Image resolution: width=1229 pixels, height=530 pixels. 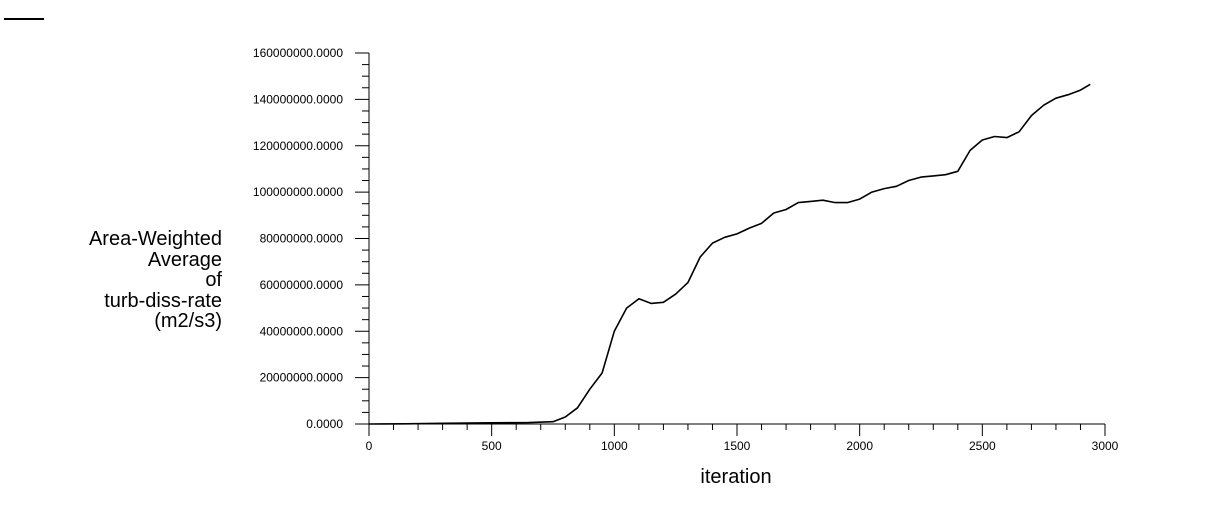 I want to click on x-tick-label: 500, so click(x=492, y=446).